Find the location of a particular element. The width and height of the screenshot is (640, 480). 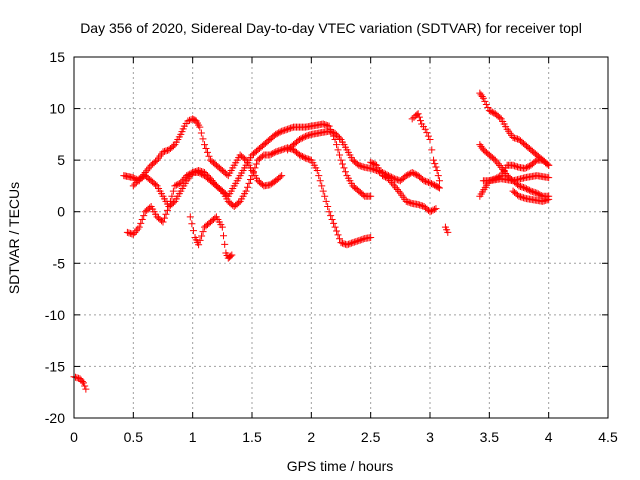

y-tick-label: 10 is located at coordinates (57, 109).